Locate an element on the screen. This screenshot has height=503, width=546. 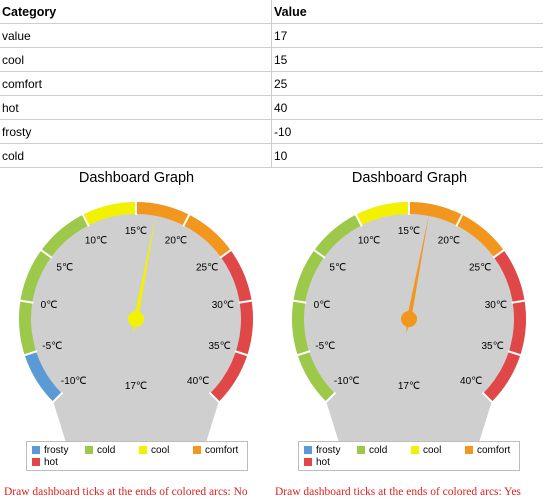
gauge-title: Dashboard Graph is located at coordinates (409, 178).